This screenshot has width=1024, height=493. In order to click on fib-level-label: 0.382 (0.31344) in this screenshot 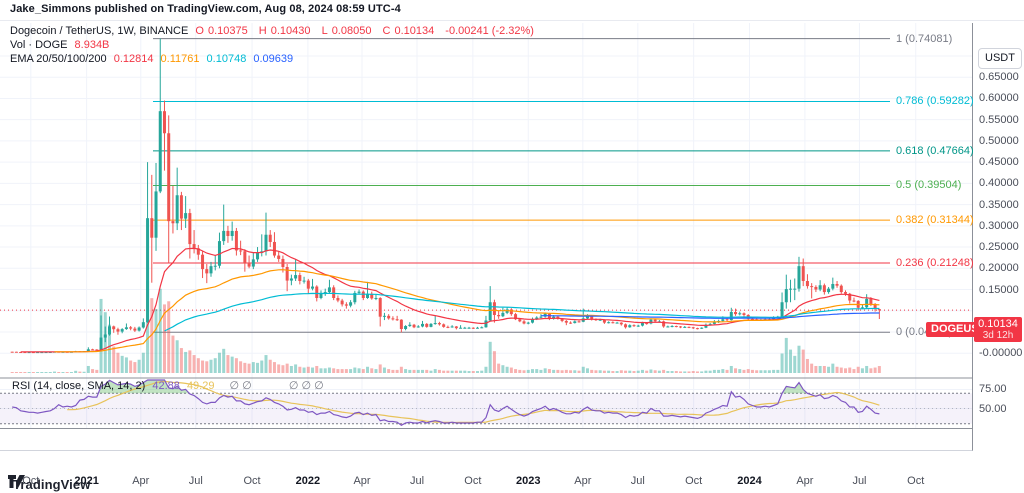, I will do `click(935, 220)`.